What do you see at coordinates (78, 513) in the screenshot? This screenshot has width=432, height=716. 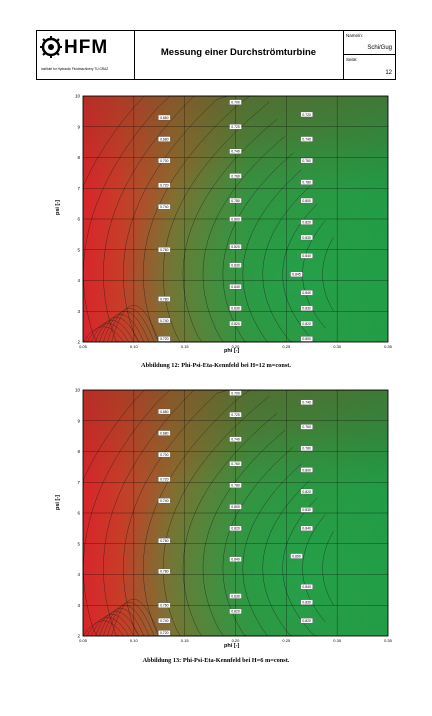 I see `y-tick-label: 6` at bounding box center [78, 513].